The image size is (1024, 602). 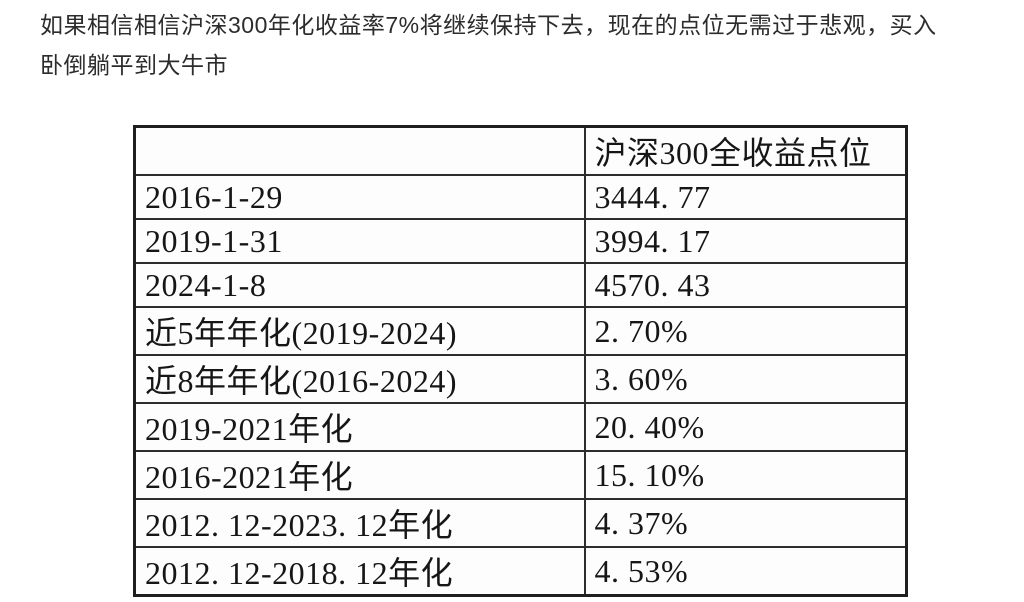 What do you see at coordinates (359, 379) in the screenshot?
I see `table-cell-label: 近8年年化(2016-2024)` at bounding box center [359, 379].